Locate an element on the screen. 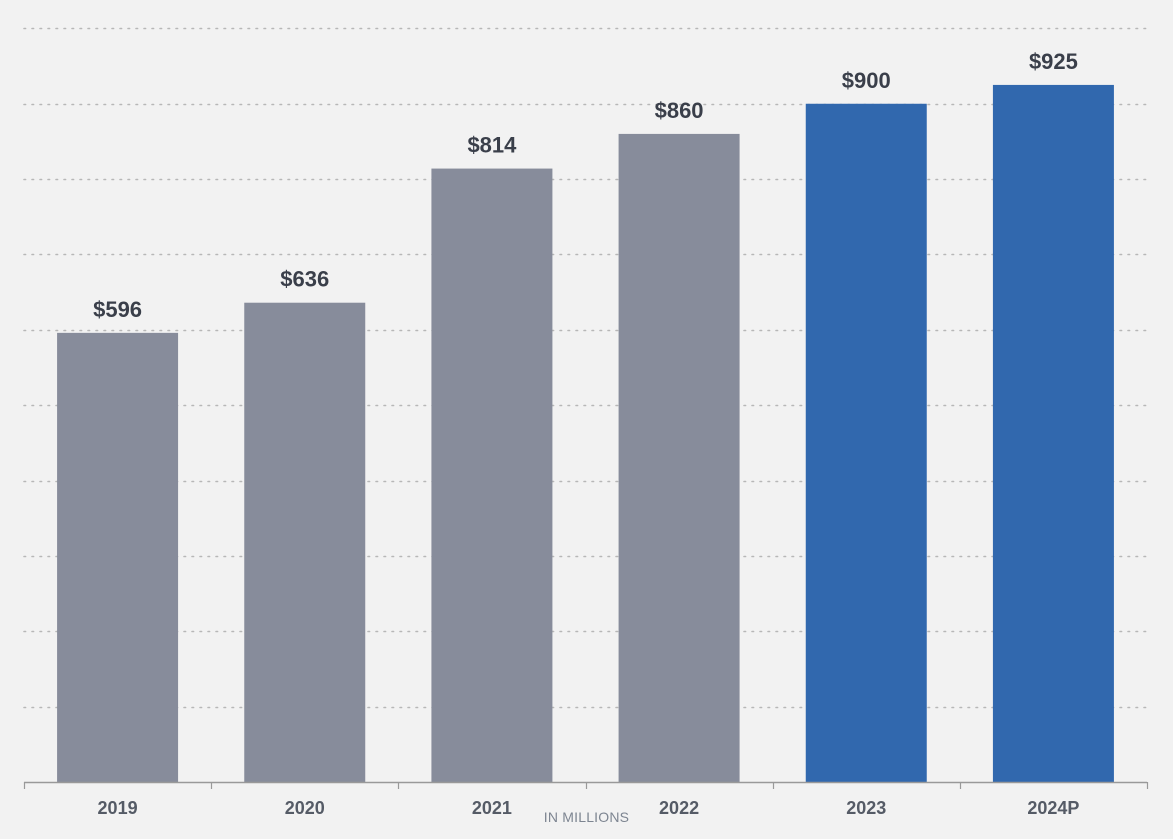 Image resolution: width=1173 pixels, height=839 pixels. data-label: $925 is located at coordinates (1053, 61).